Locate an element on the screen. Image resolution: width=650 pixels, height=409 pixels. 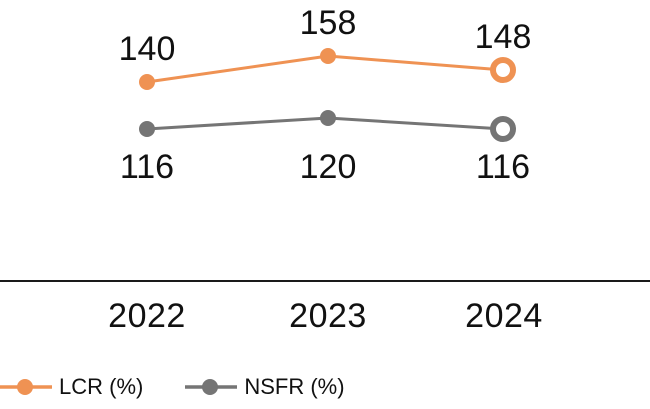
lcr-value-label-2024: 148 is located at coordinates (503, 37).